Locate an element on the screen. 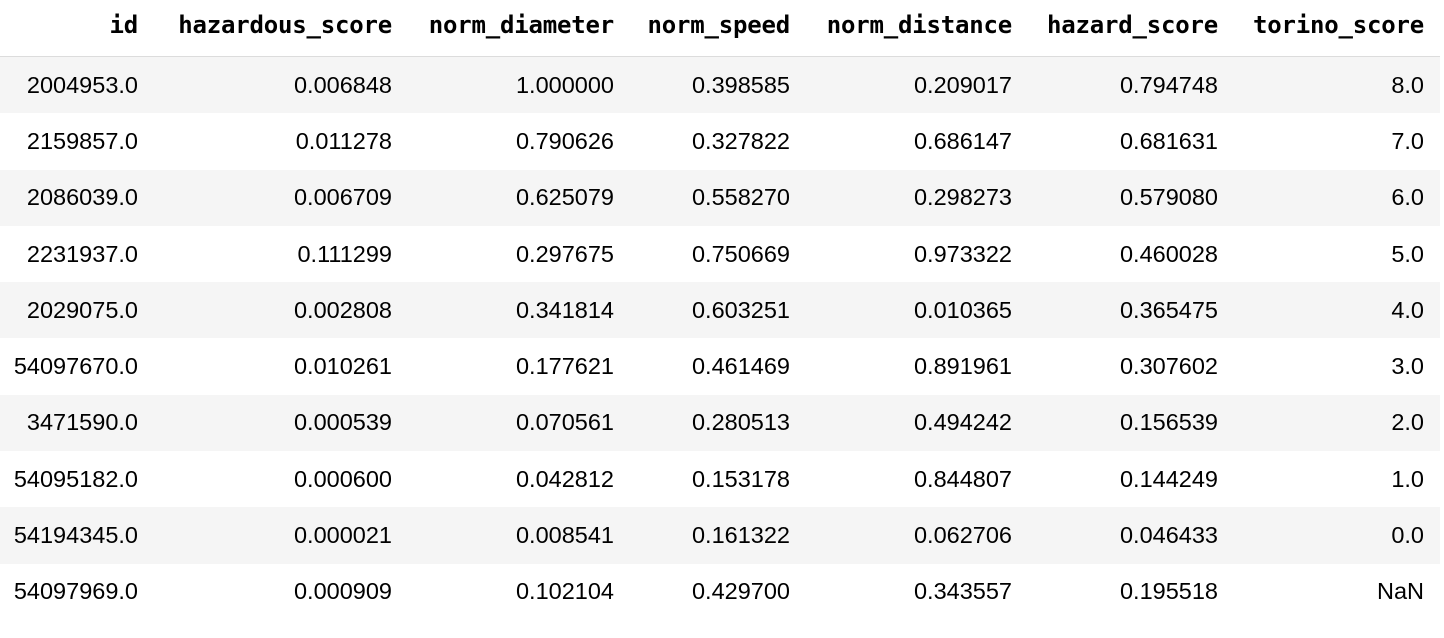  cell-id: 2029075.0 is located at coordinates (74, 310).